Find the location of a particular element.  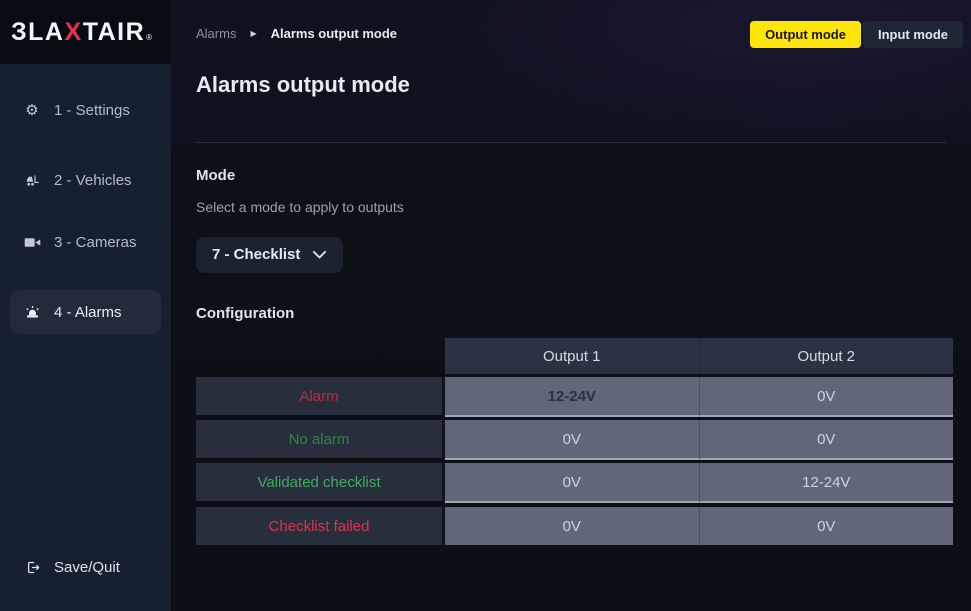

mode-dropdown-value: 7 - Checklist is located at coordinates (256, 254).